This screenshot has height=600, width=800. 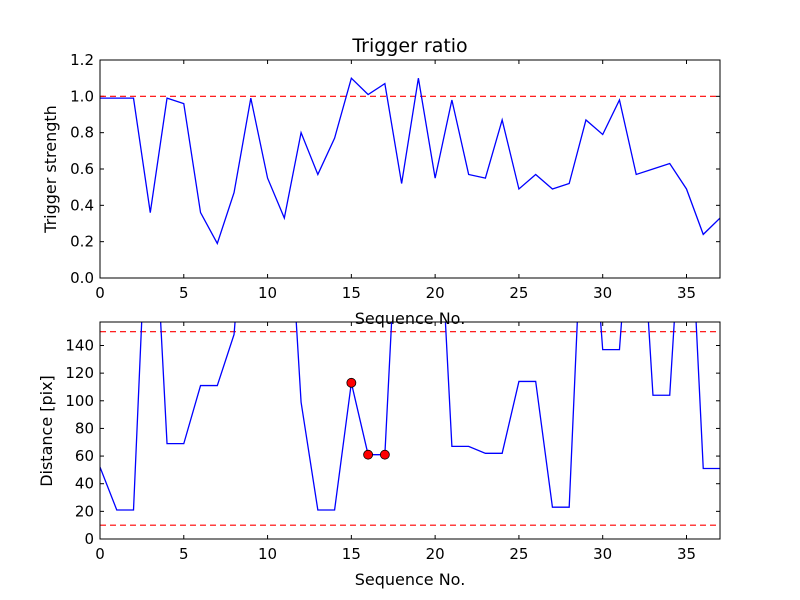 What do you see at coordinates (602, 293) in the screenshot?
I see `top-x-tick-label: 30` at bounding box center [602, 293].